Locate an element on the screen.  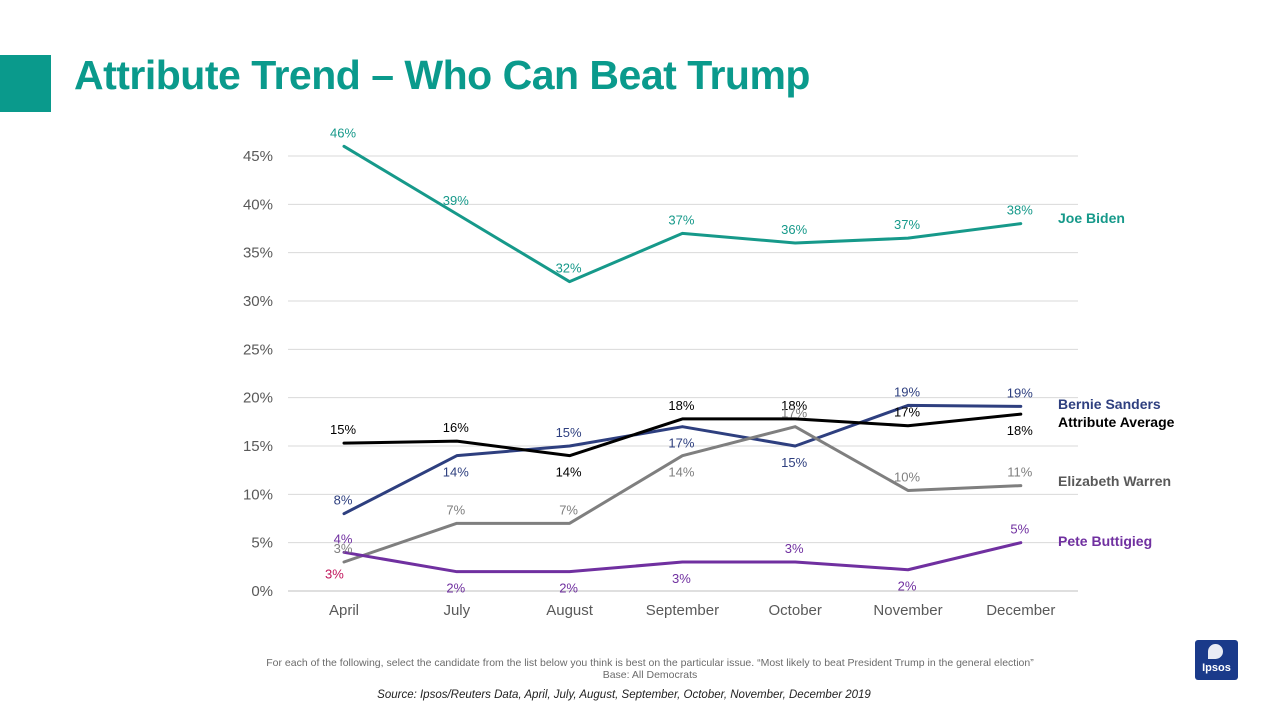
y-tick-label: 20% is located at coordinates (258, 398).